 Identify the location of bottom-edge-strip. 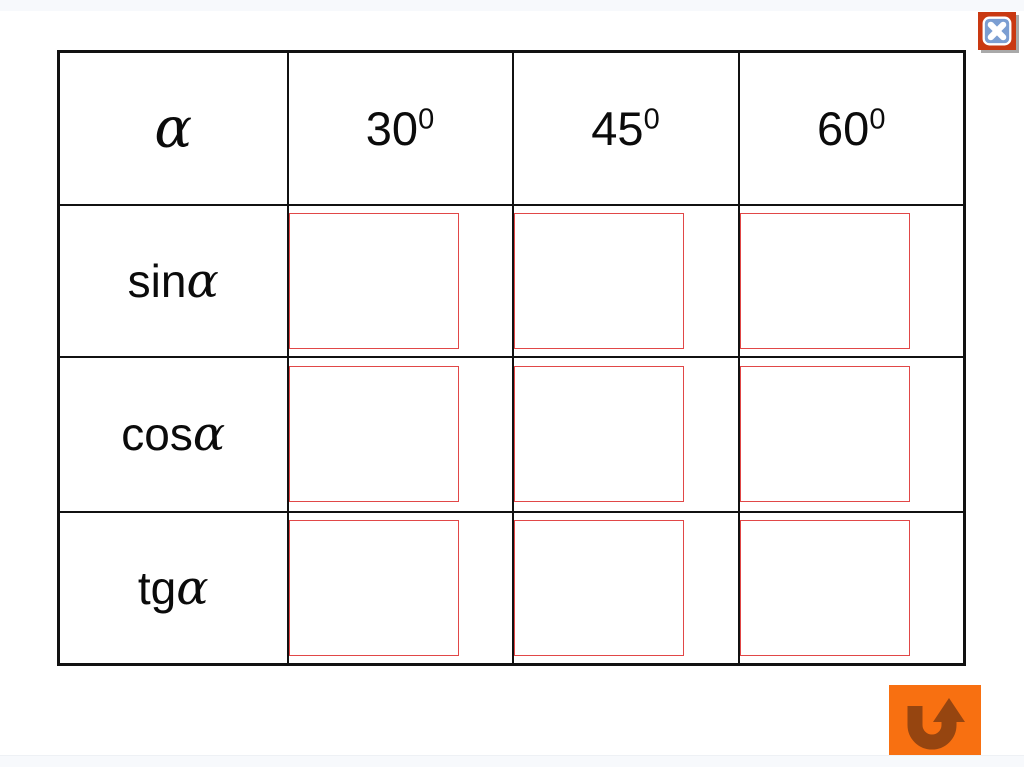
(512, 761).